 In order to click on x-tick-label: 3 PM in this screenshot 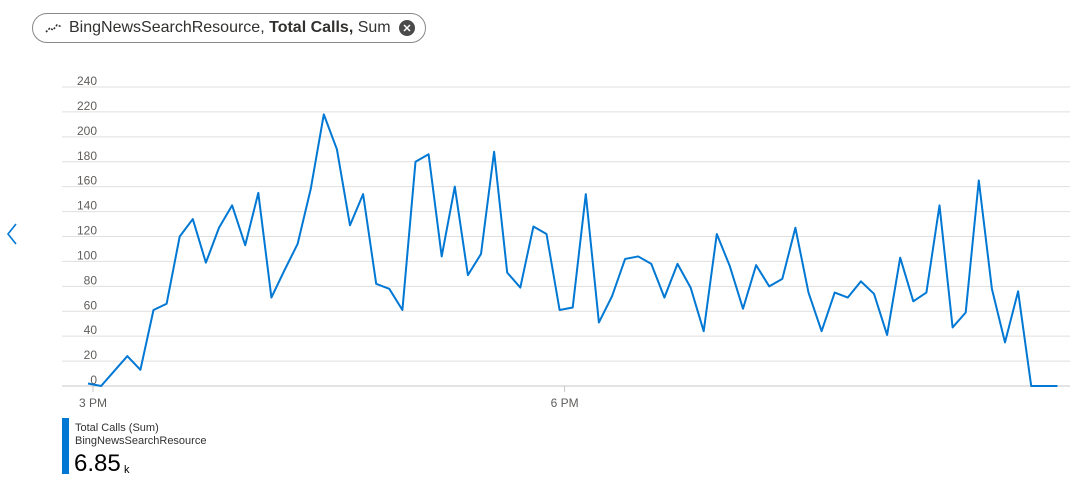, I will do `click(93, 403)`.